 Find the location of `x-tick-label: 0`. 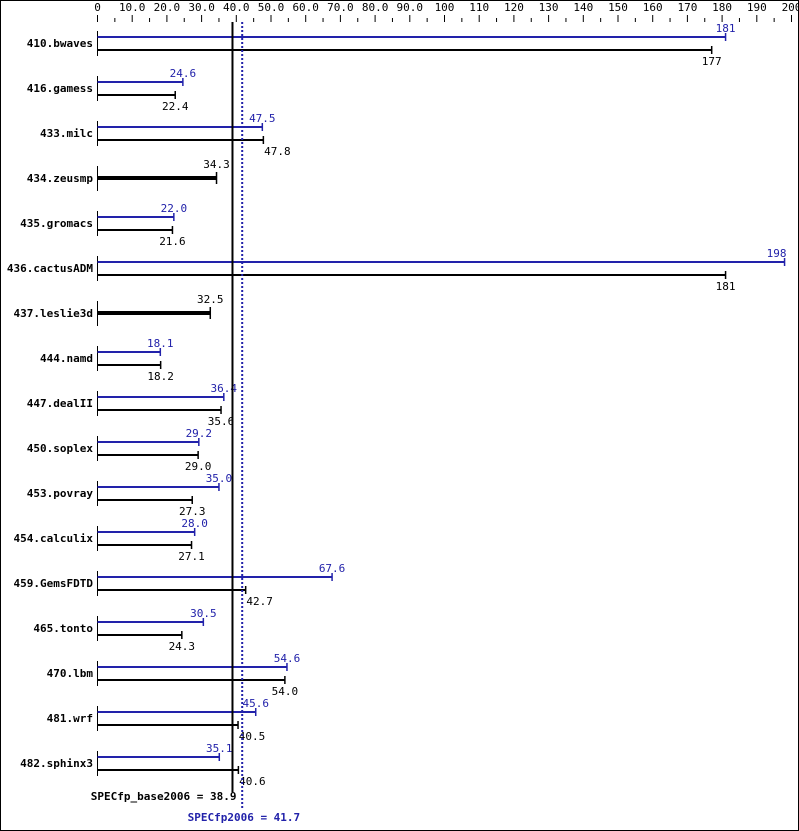

x-tick-label: 0 is located at coordinates (97, 7).